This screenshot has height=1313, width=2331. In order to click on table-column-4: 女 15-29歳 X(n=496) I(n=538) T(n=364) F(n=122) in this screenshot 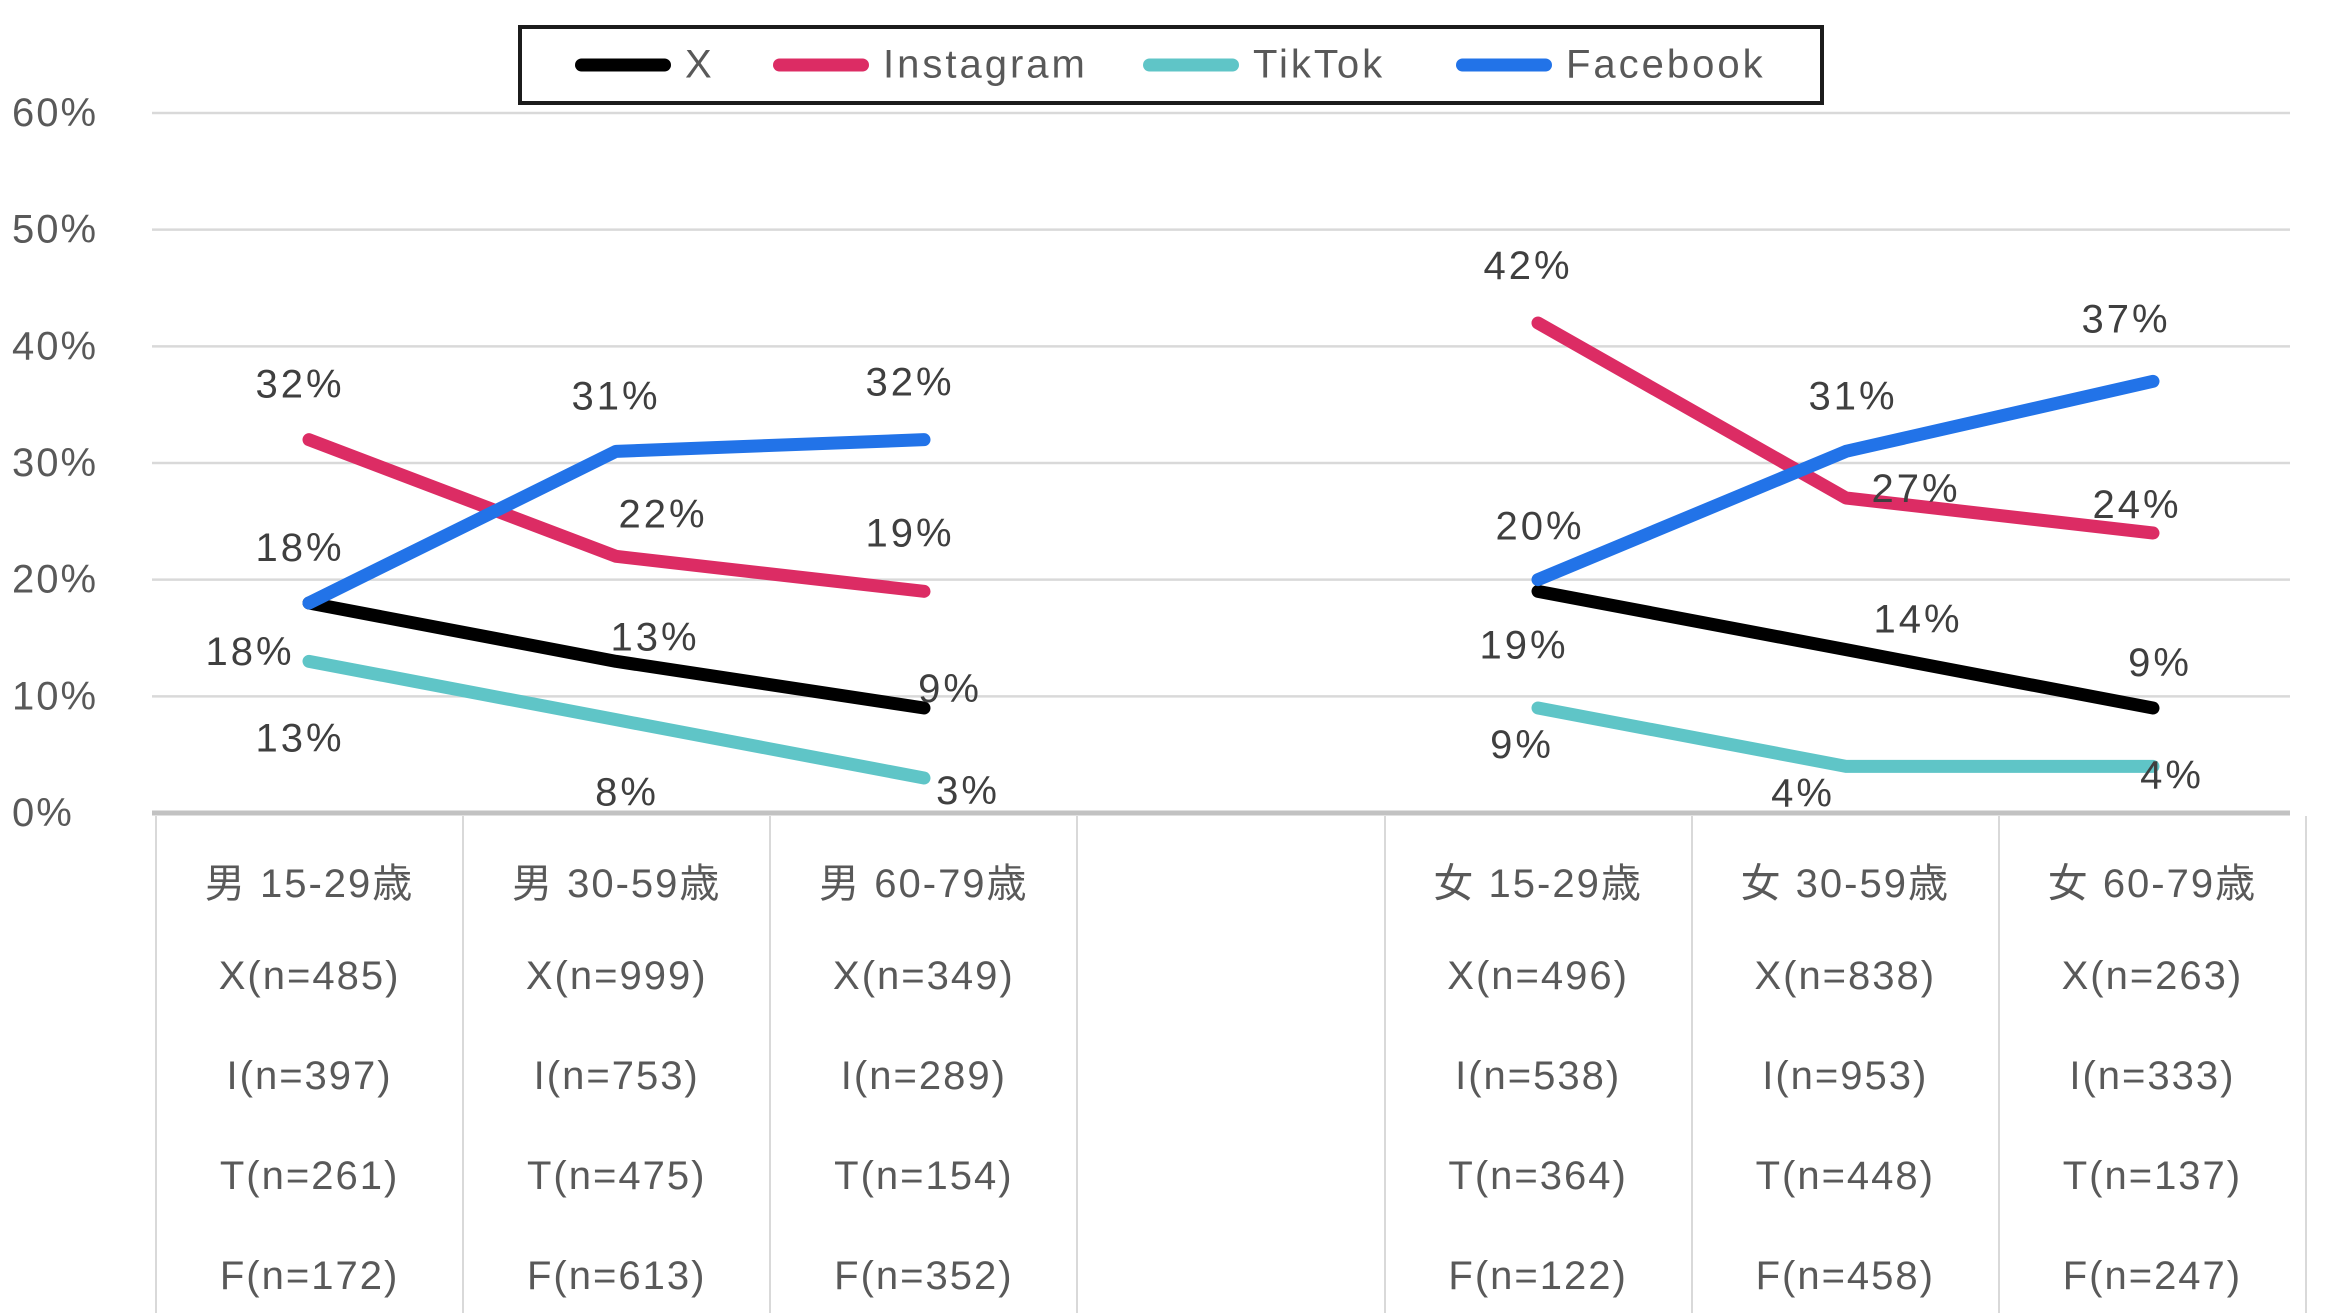, I will do `click(1539, 1064)`.